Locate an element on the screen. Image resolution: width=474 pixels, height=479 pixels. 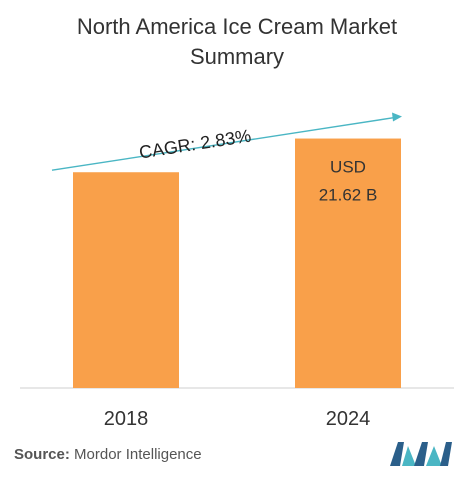
mordor-logo-icon is located at coordinates (421, 454).